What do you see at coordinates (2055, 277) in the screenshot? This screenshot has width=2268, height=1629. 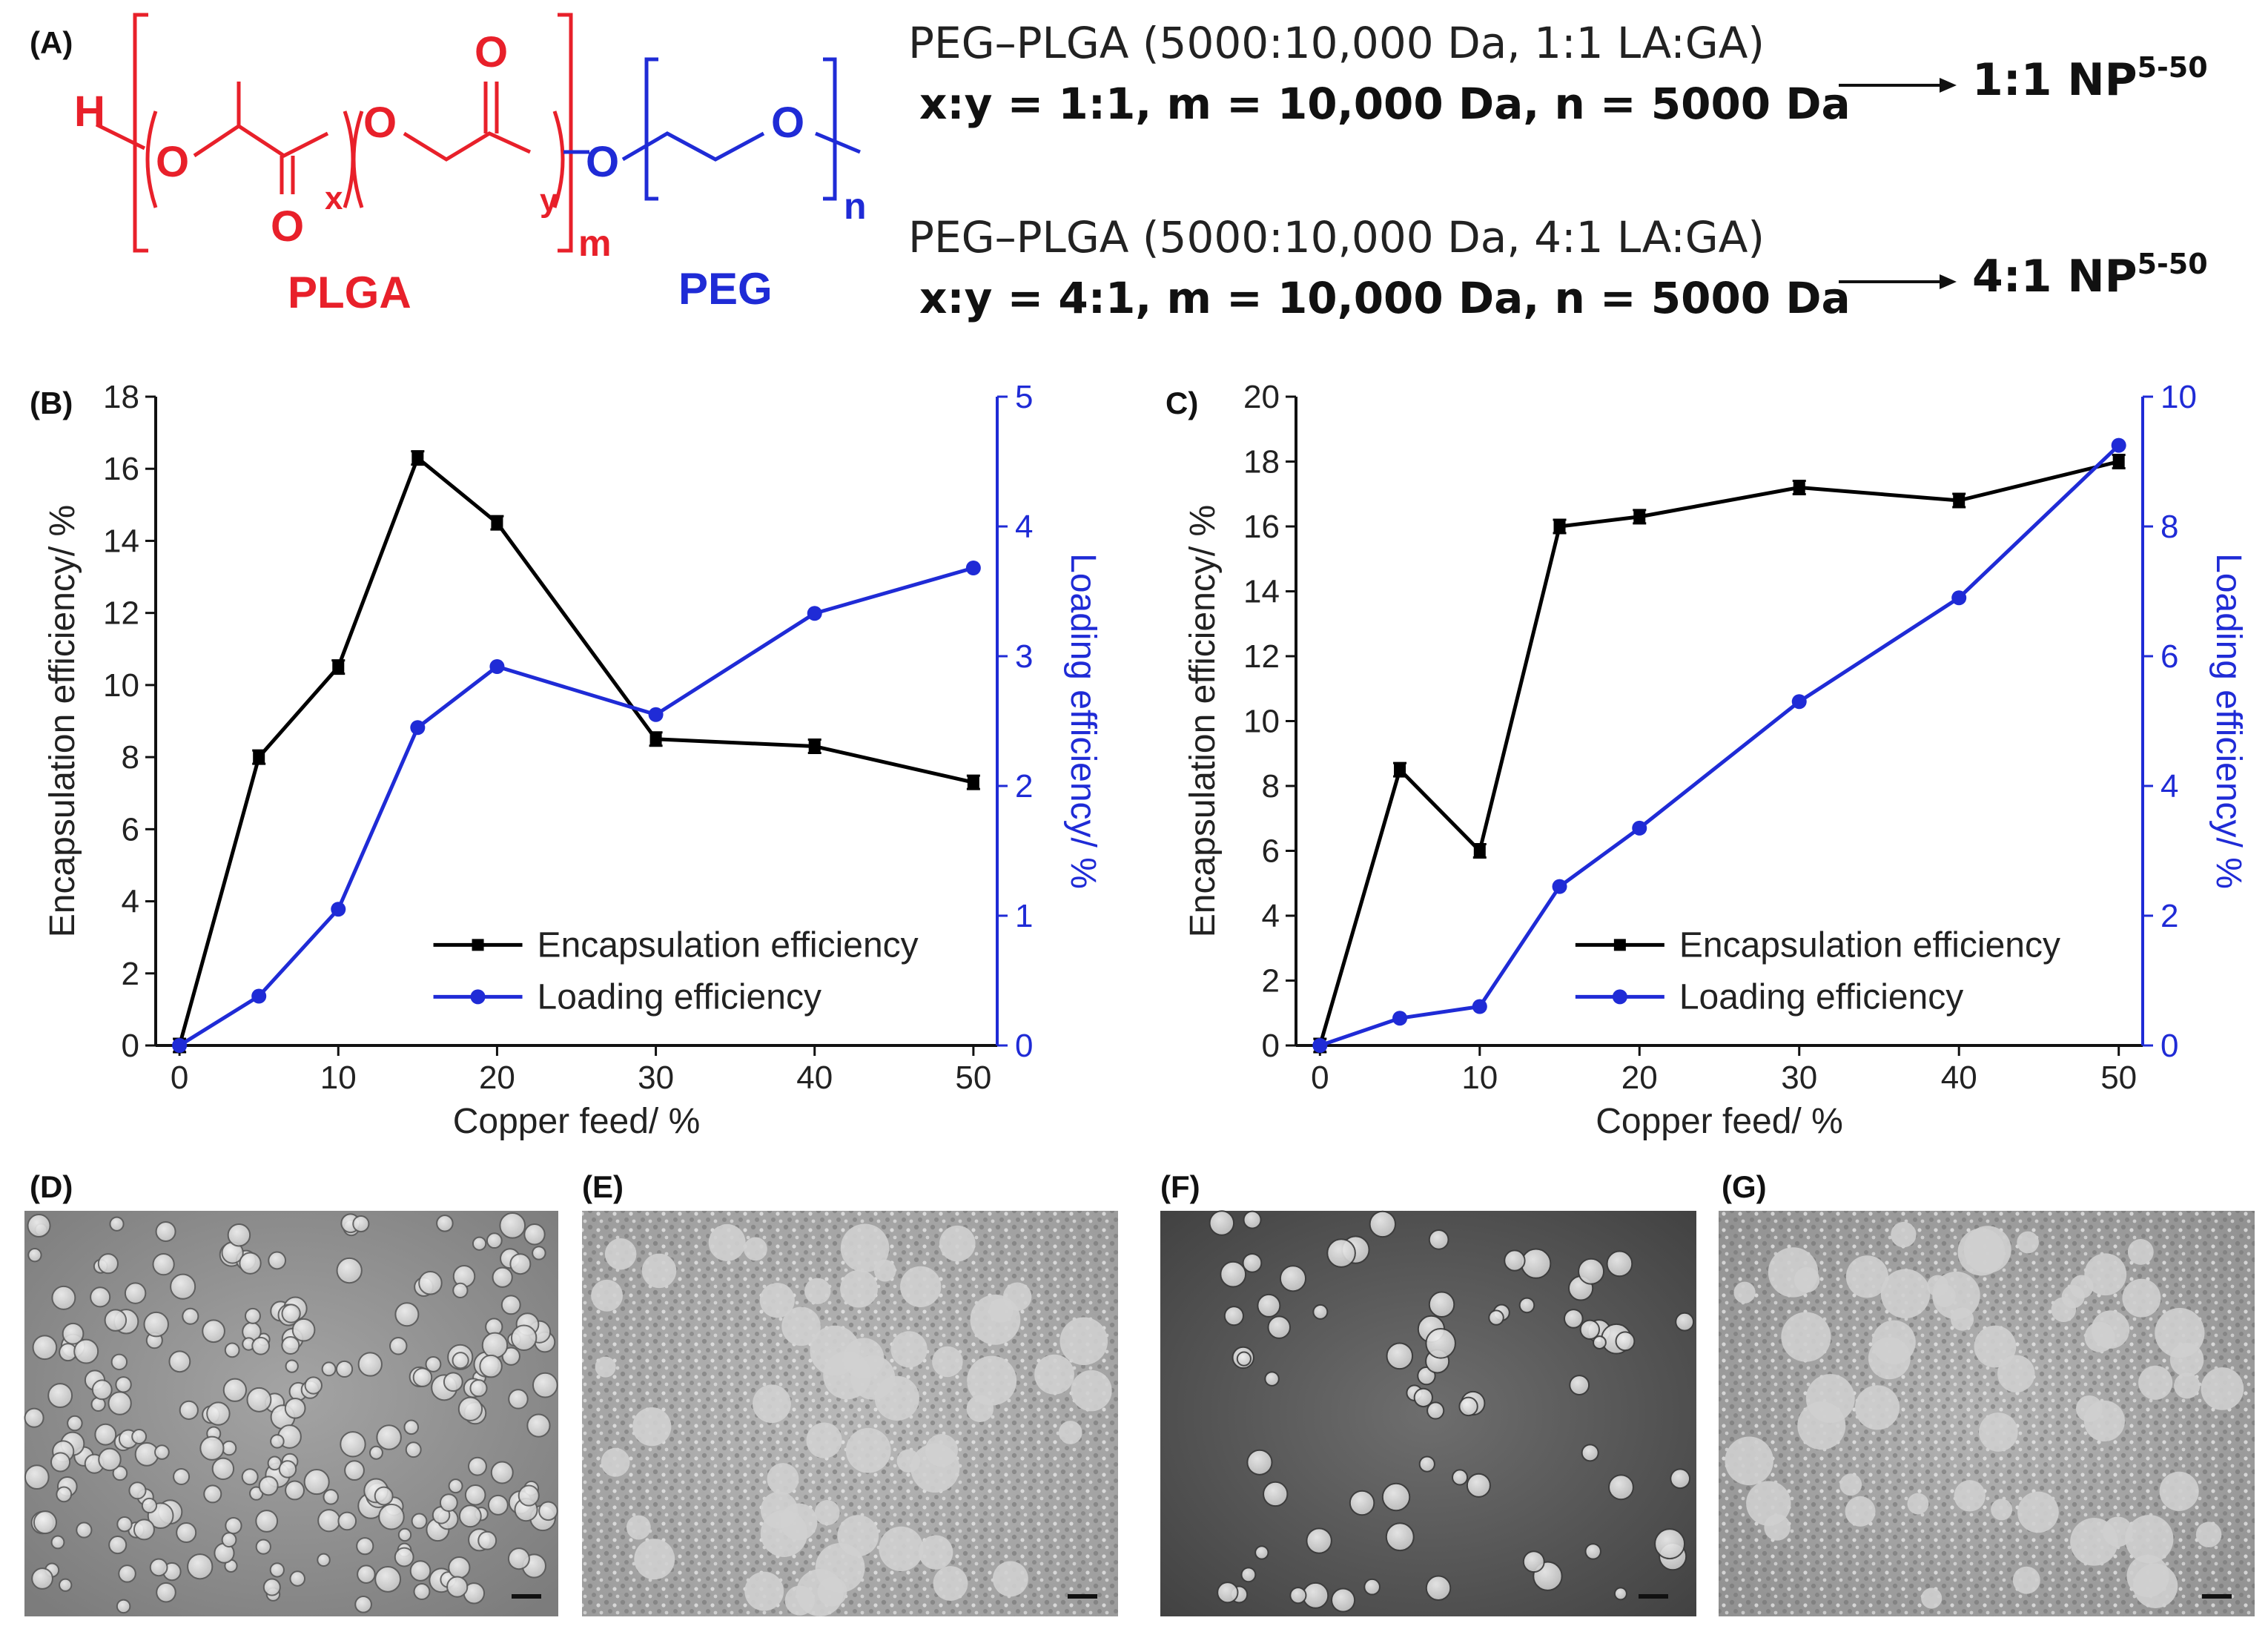 I see `product-2-name: 4:1 NP` at bounding box center [2055, 277].